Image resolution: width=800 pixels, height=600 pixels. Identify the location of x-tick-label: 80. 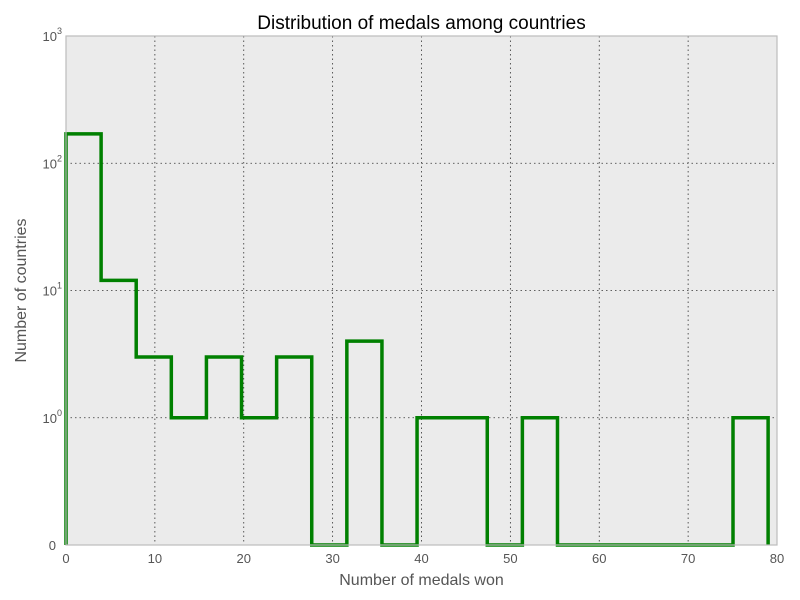
(777, 558).